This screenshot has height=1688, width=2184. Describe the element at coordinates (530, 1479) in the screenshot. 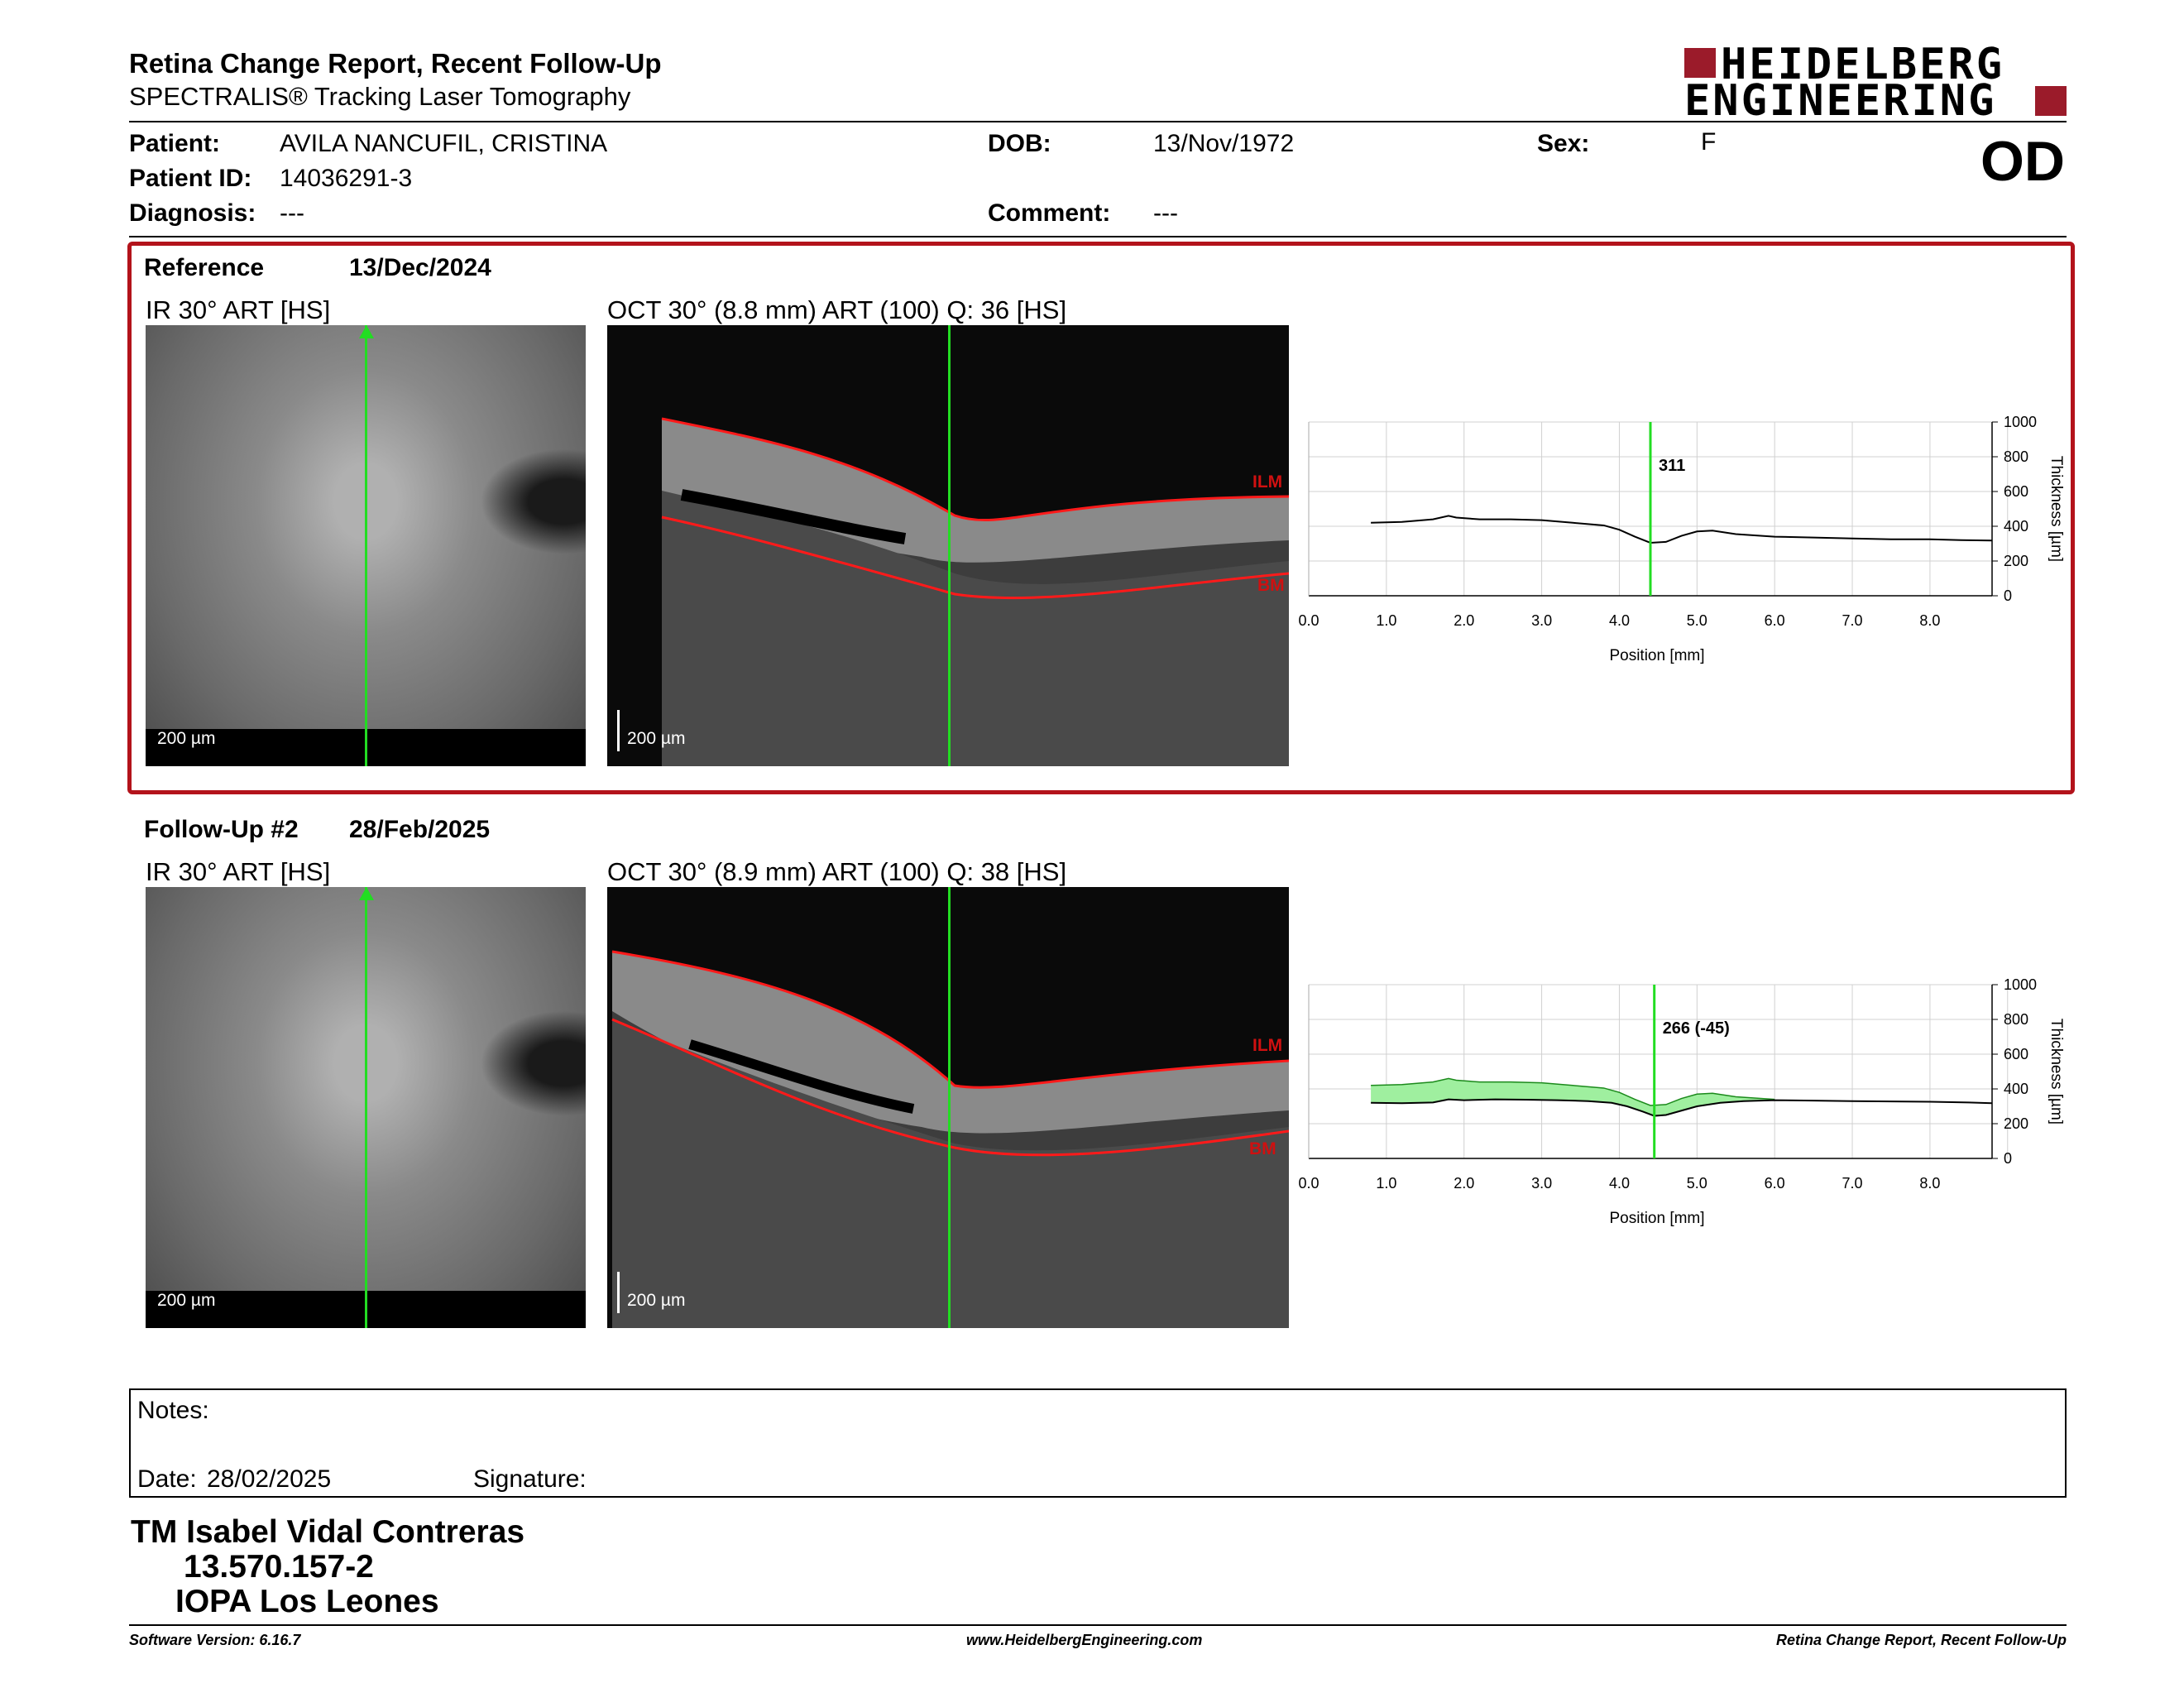

I see `signature-label: Signature:` at that location.